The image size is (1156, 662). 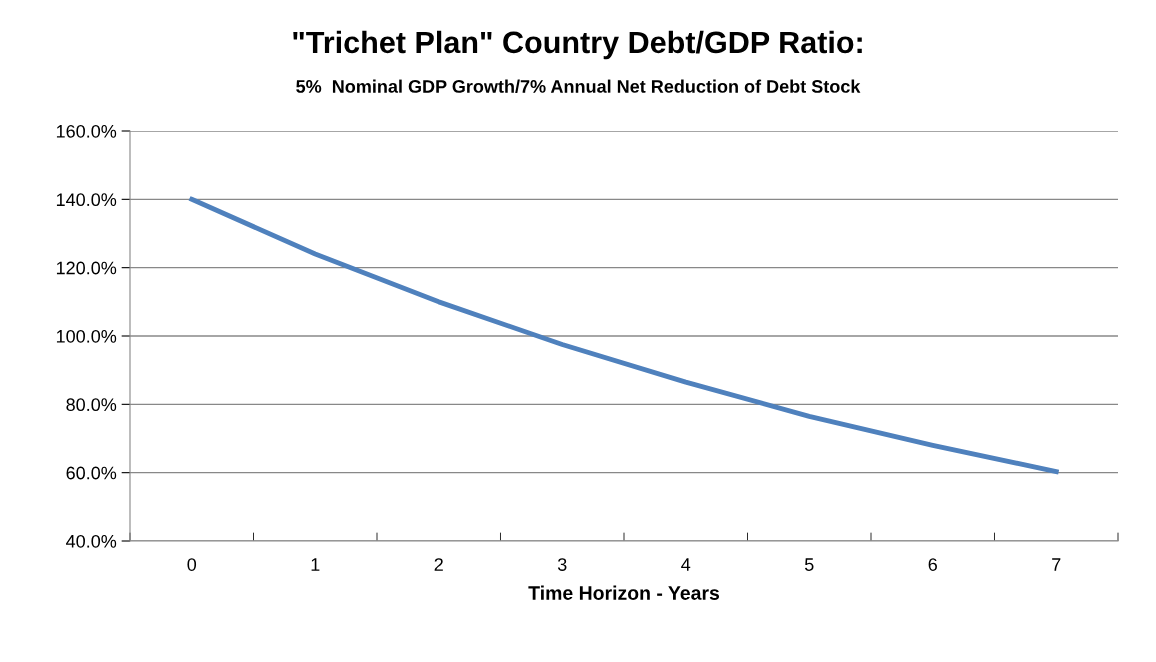 What do you see at coordinates (315, 564) in the screenshot?
I see `x-tick-label: 1` at bounding box center [315, 564].